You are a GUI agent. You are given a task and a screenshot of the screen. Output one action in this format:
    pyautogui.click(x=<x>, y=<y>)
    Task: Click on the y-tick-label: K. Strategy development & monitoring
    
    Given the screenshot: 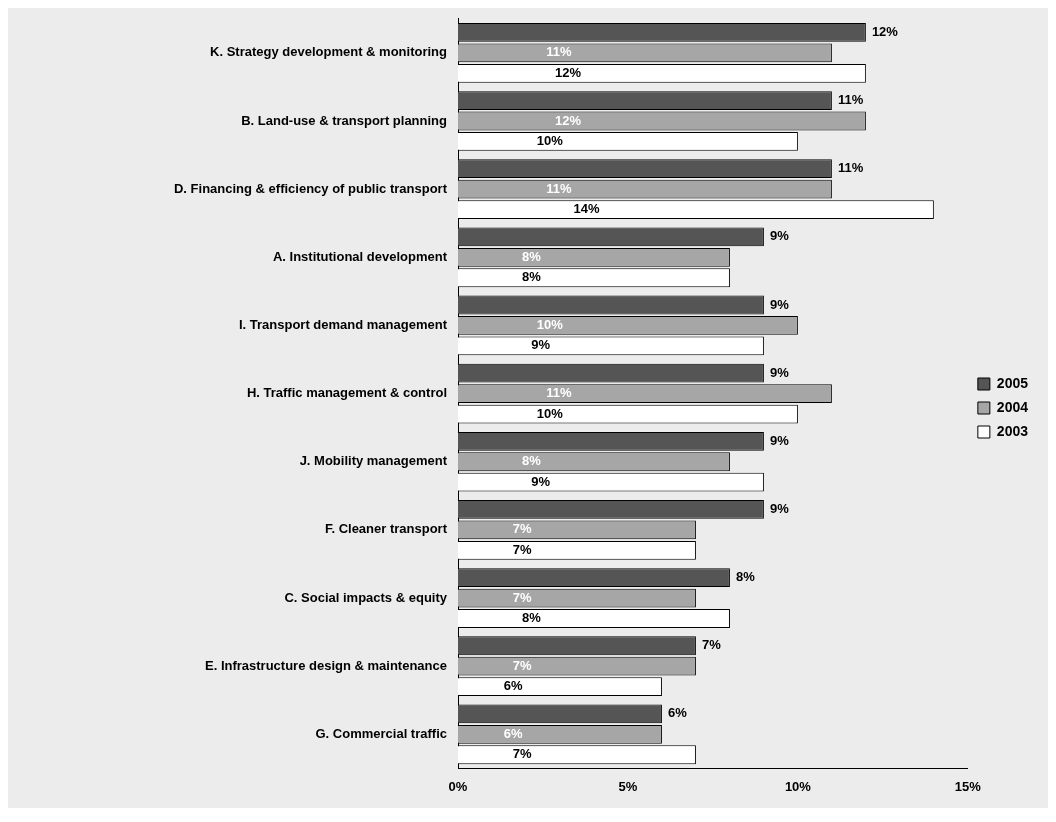 What is the action you would take?
    pyautogui.click(x=329, y=52)
    